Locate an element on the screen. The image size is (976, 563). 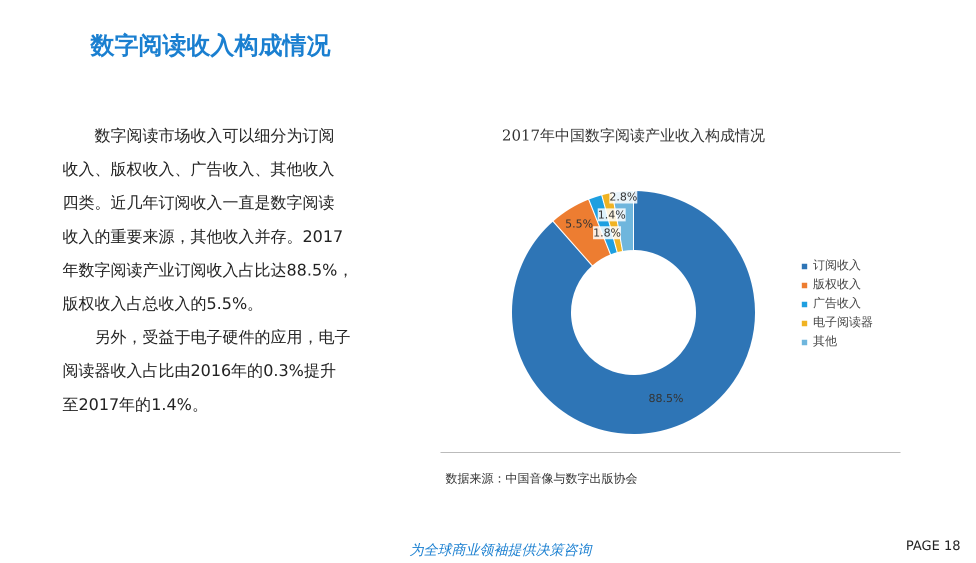
text: 数字阅读市场收入可以细分为订阅 is located at coordinates (198, 135).